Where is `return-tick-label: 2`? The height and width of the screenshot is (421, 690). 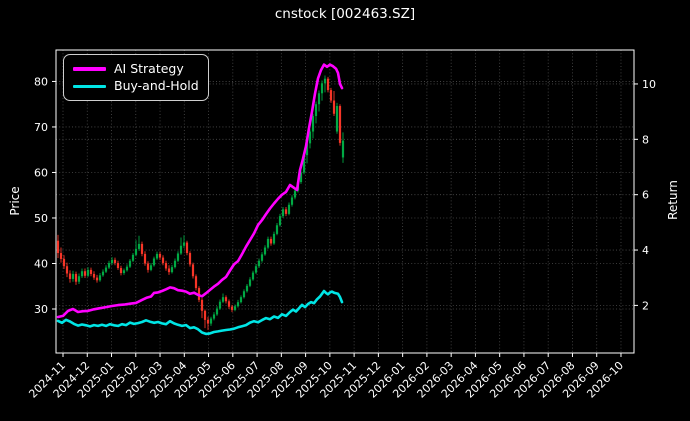
return-tick-label: 2 is located at coordinates (645, 305).